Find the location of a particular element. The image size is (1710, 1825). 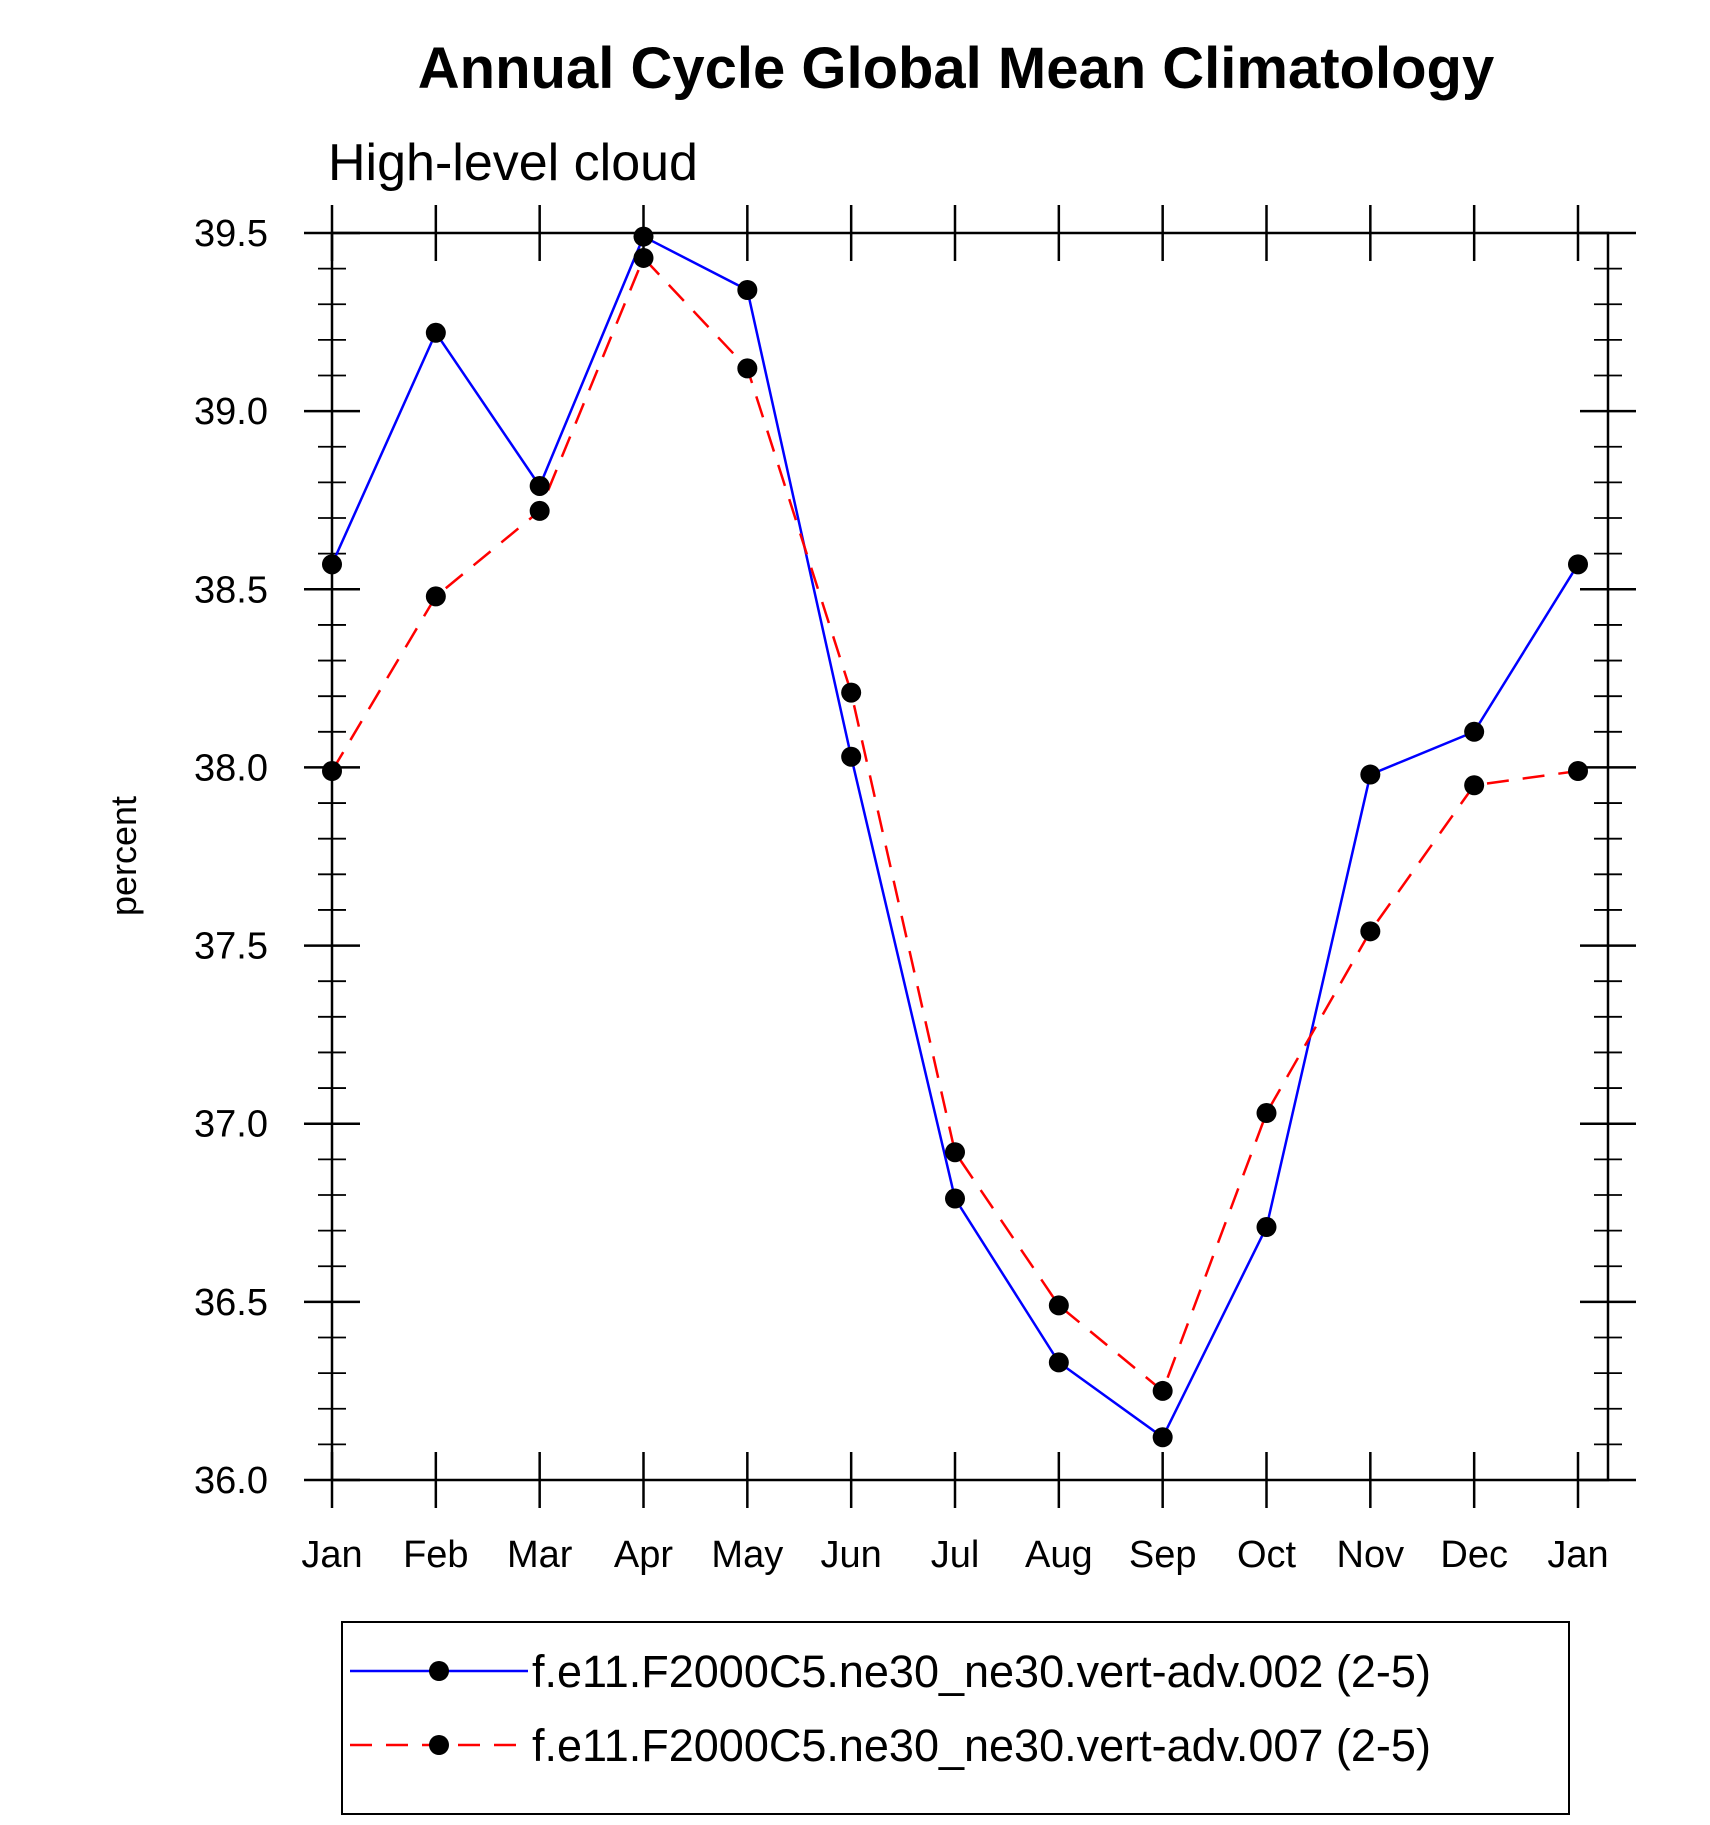

y-tick-label: 37.0 is located at coordinates (231, 1125).